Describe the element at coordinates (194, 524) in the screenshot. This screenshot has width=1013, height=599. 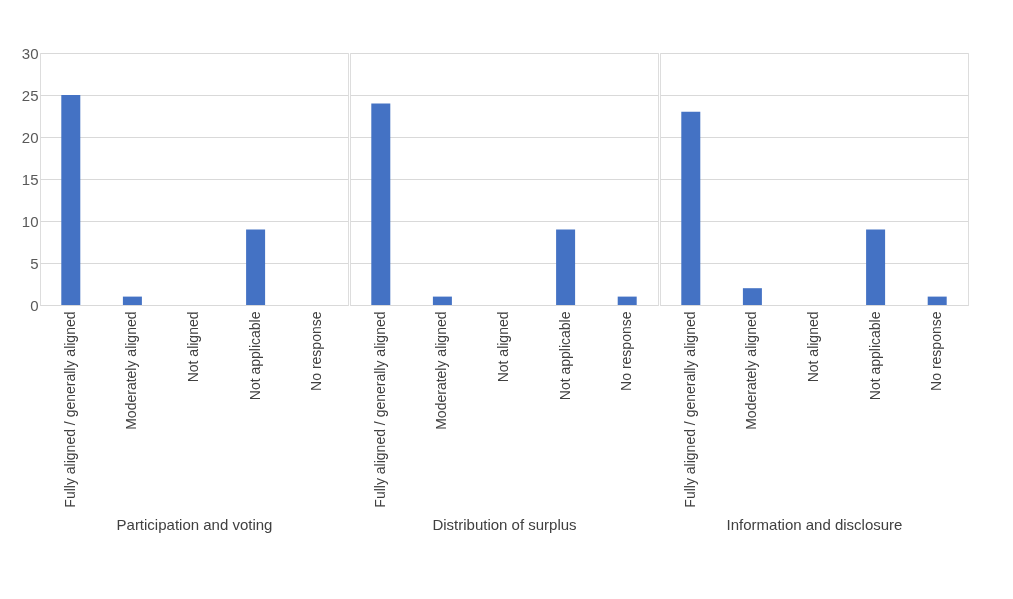
I see `x-axis-title: Participation and voting` at that location.